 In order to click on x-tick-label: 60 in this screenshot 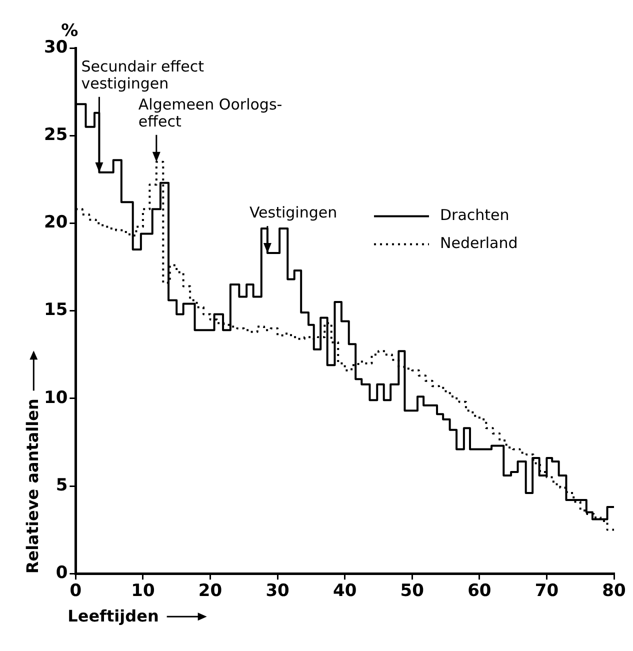, I will do `click(480, 591)`.